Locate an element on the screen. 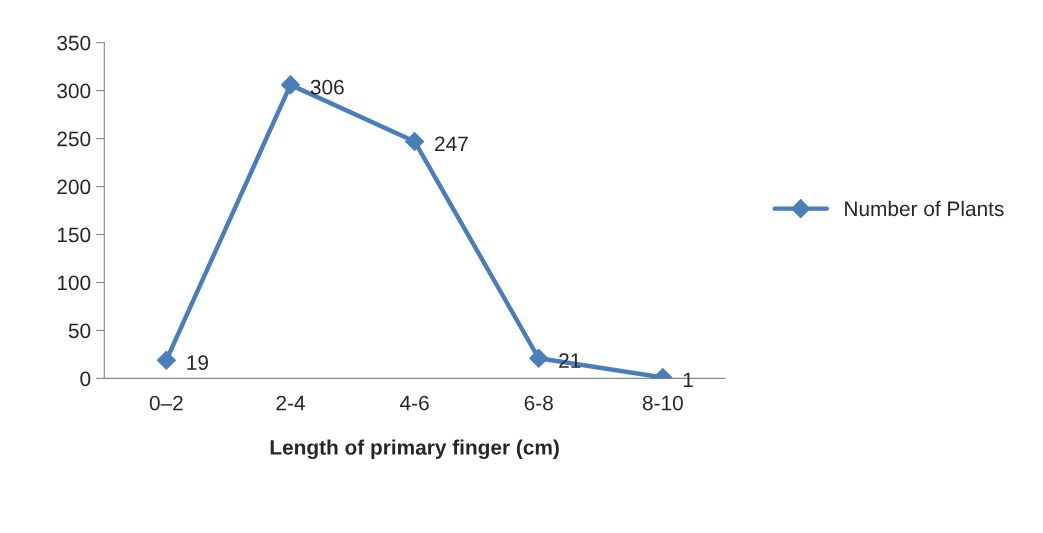 This screenshot has height=533, width=1043. data-label: 306 is located at coordinates (327, 87).